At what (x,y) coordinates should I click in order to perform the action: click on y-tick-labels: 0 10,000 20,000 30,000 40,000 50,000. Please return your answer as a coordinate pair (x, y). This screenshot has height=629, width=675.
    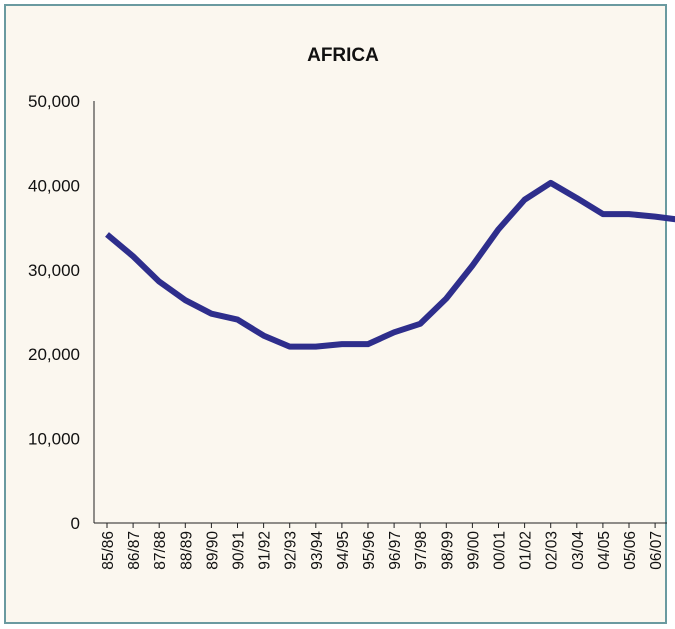
    Looking at the image, I should click on (54, 312).